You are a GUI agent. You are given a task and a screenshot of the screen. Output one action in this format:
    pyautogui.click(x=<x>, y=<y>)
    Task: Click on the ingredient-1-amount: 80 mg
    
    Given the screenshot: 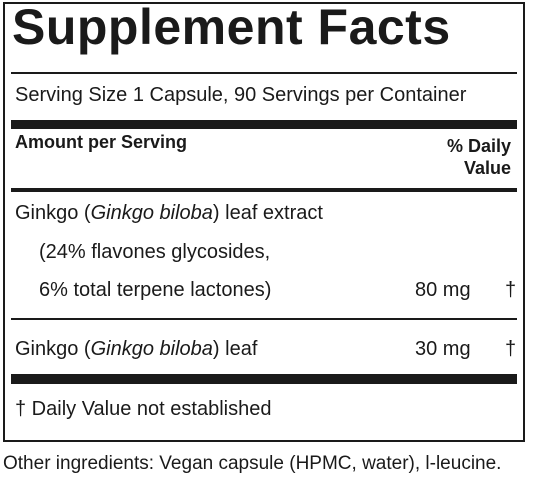 What is the action you would take?
    pyautogui.click(x=443, y=290)
    